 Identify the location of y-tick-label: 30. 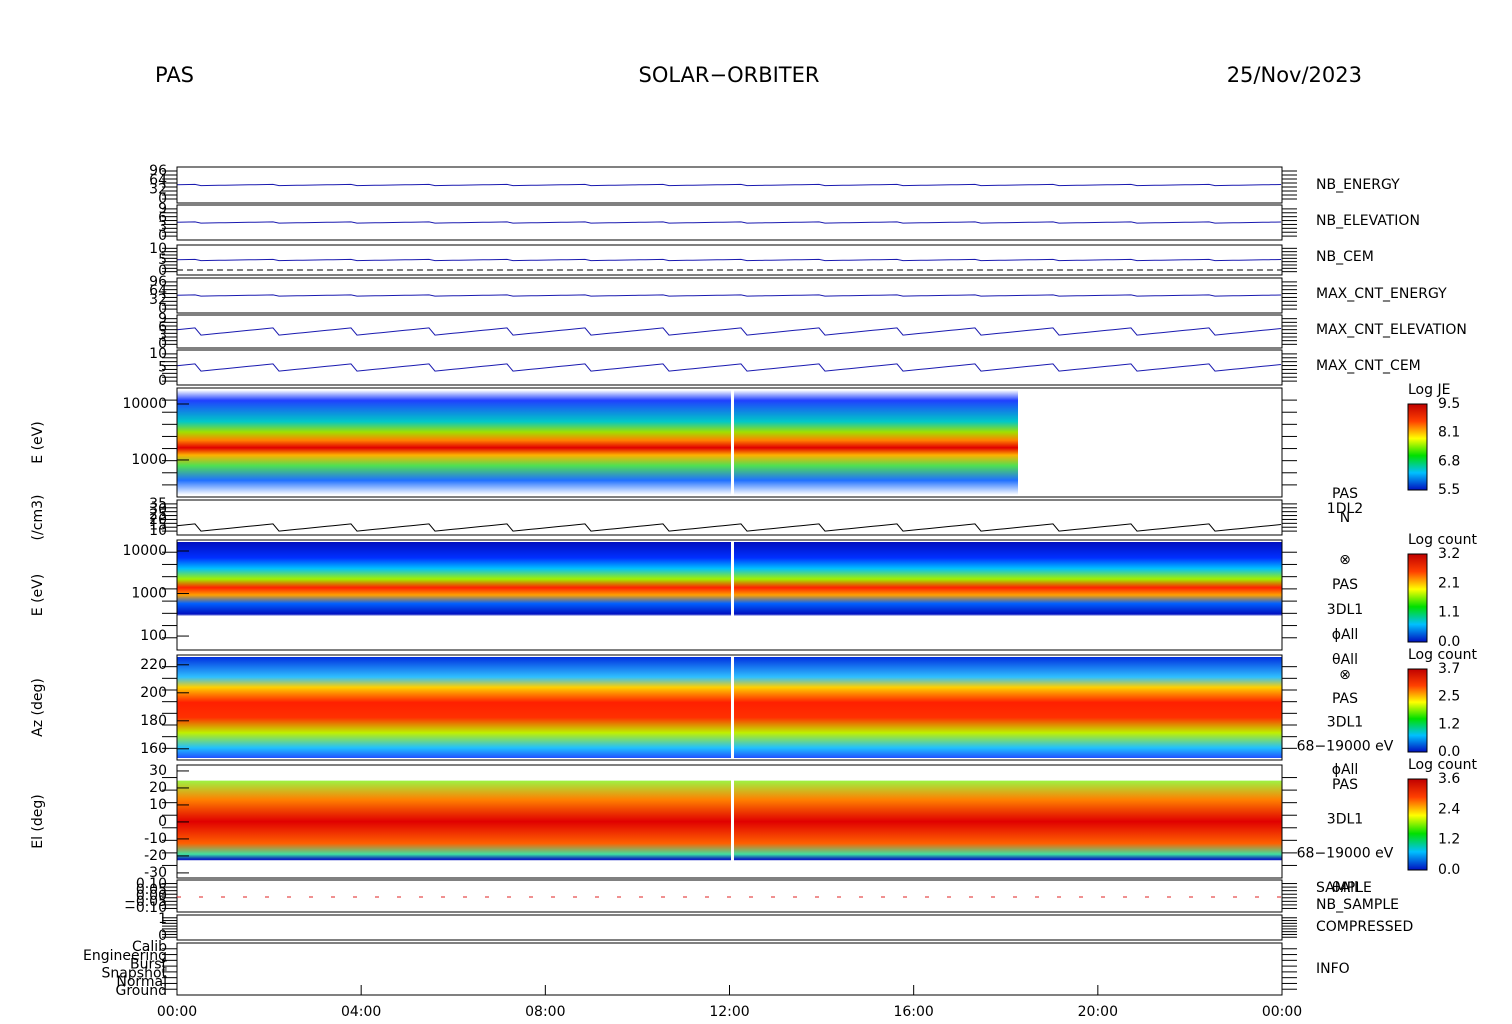
(158, 771).